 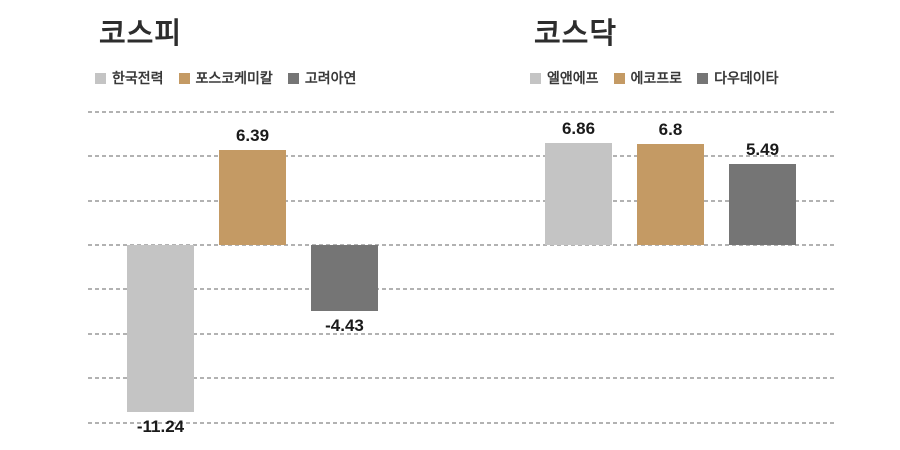 I want to click on legend-item-posco-chemical: 포스코케미칼, so click(x=225, y=78).